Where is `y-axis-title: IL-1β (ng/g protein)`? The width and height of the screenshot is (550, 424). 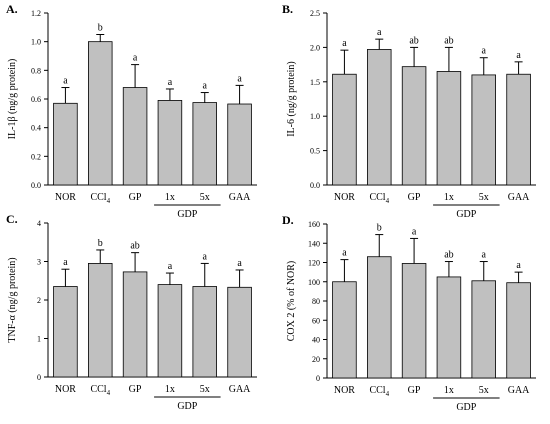
y-axis-title: IL-1β (ng/g protein) is located at coordinates (12, 99).